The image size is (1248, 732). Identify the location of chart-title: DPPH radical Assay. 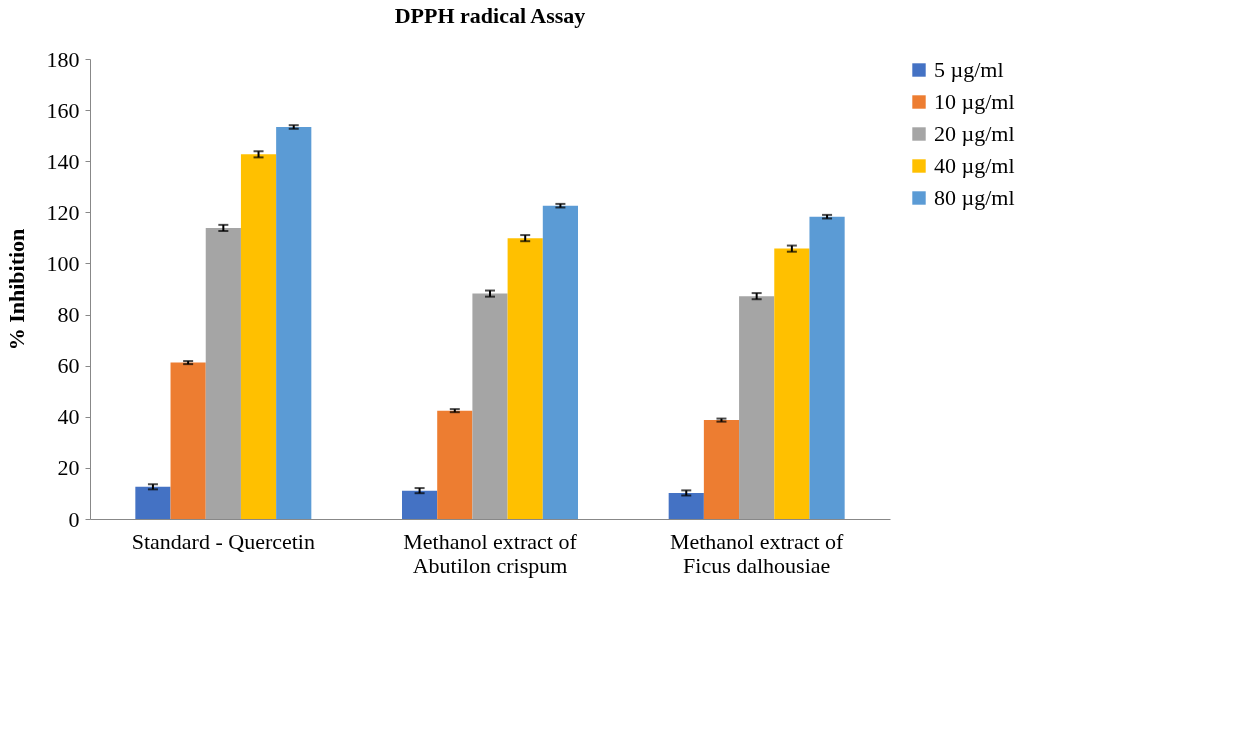
(490, 15).